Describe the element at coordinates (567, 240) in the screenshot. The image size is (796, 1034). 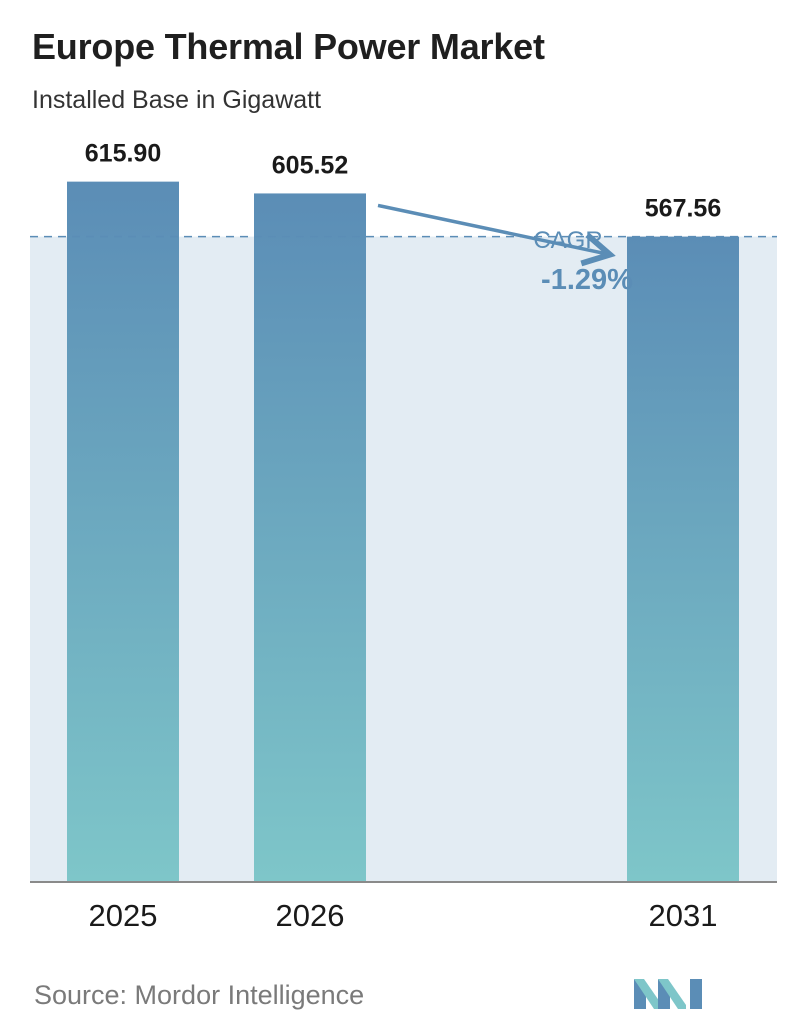
I see `cagr-label: CAGR` at that location.